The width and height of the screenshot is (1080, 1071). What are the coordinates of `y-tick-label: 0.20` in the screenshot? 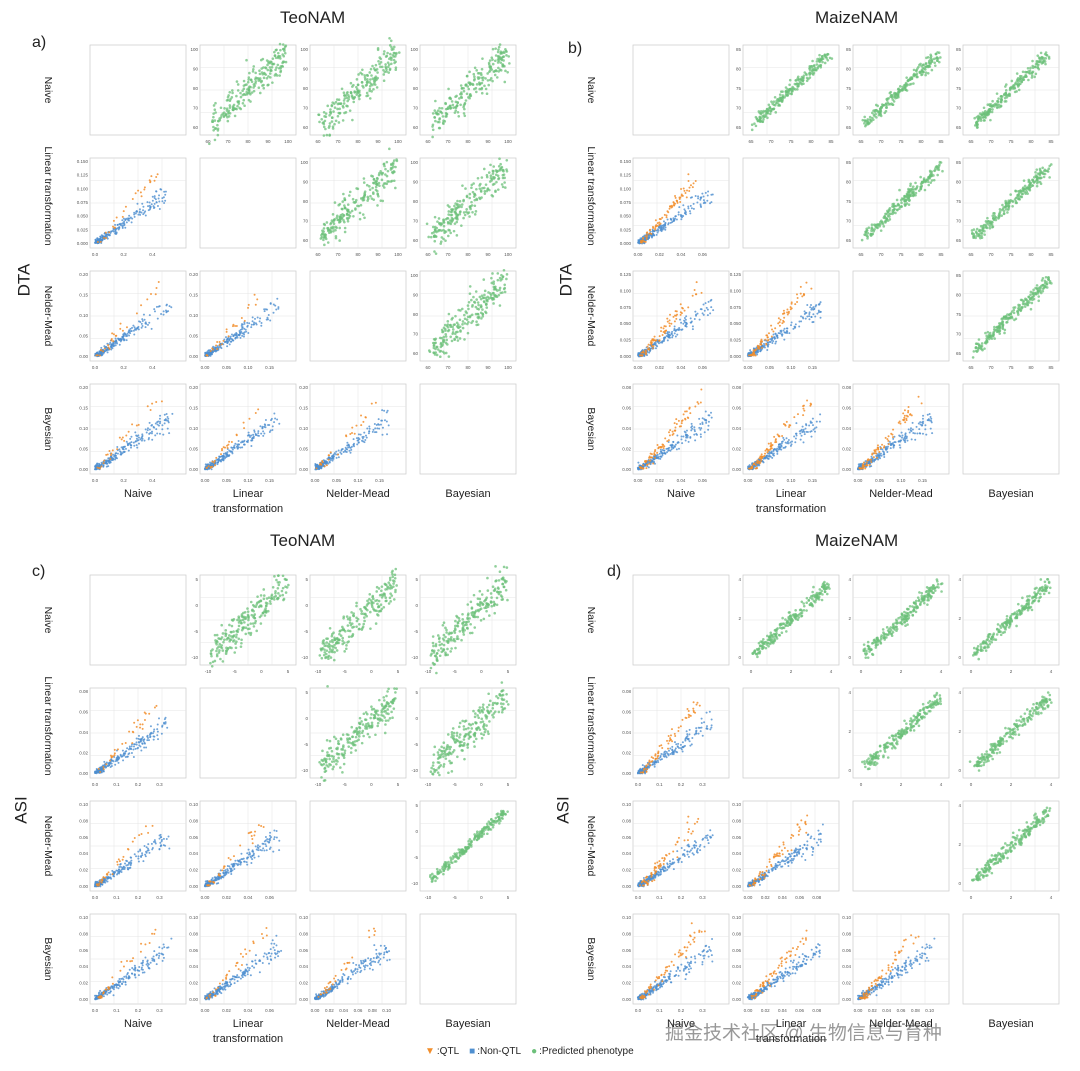 It's located at (303, 387).